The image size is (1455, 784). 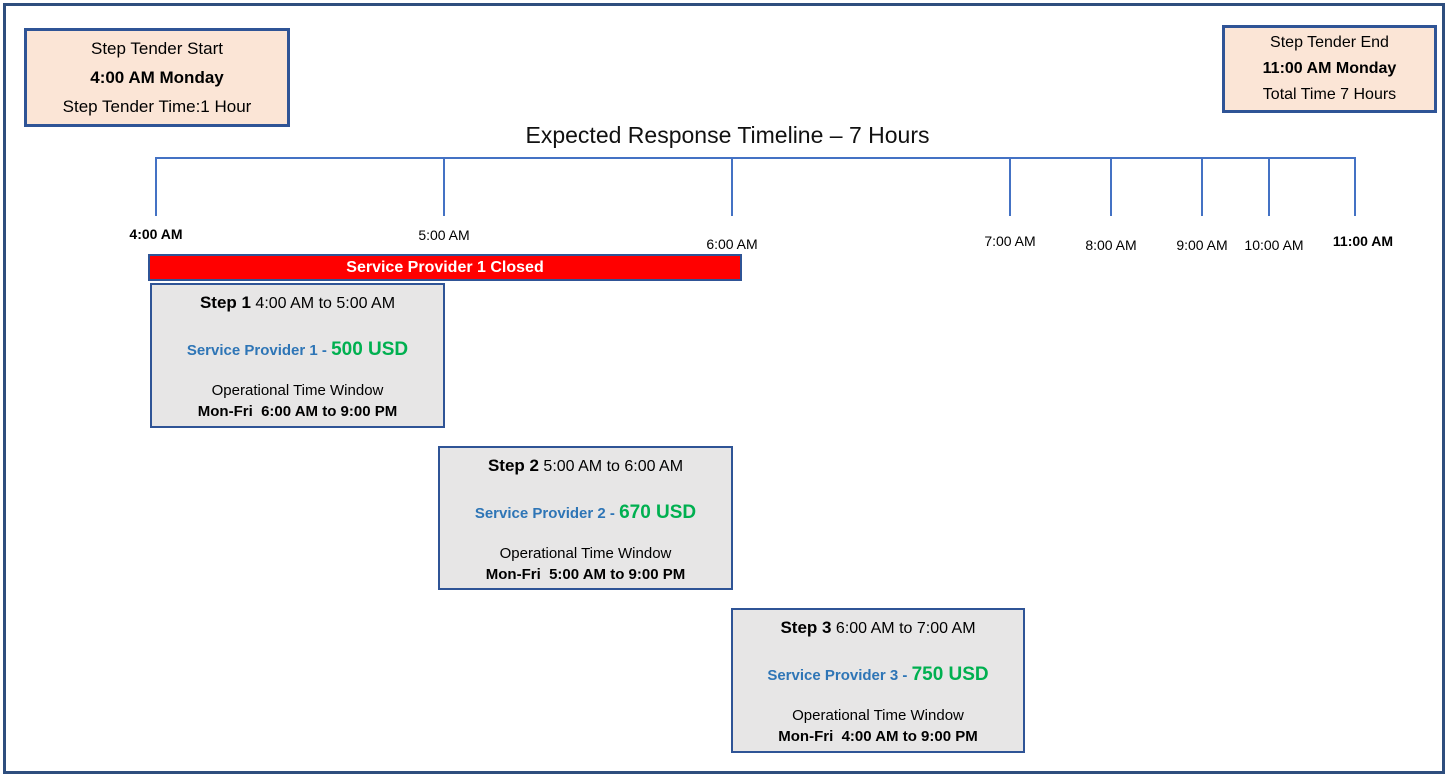 What do you see at coordinates (732, 244) in the screenshot?
I see `tick-label-600am: 6:00 AM` at bounding box center [732, 244].